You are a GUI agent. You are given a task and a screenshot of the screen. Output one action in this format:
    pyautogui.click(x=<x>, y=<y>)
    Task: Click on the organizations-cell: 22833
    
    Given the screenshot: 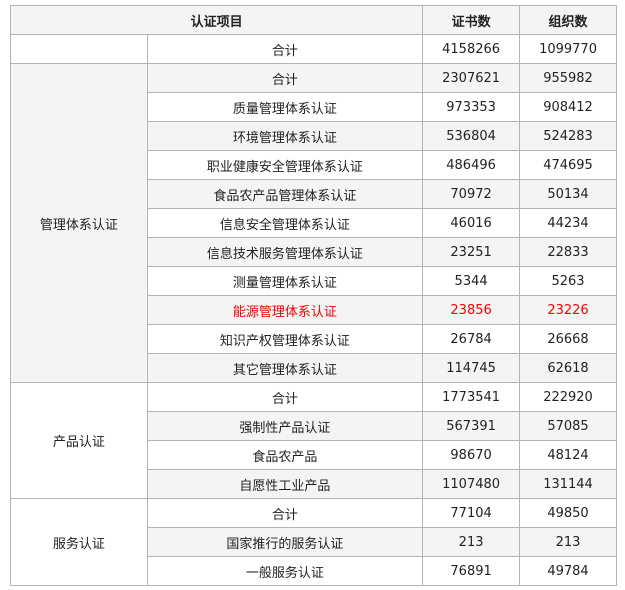 What is the action you would take?
    pyautogui.click(x=568, y=252)
    